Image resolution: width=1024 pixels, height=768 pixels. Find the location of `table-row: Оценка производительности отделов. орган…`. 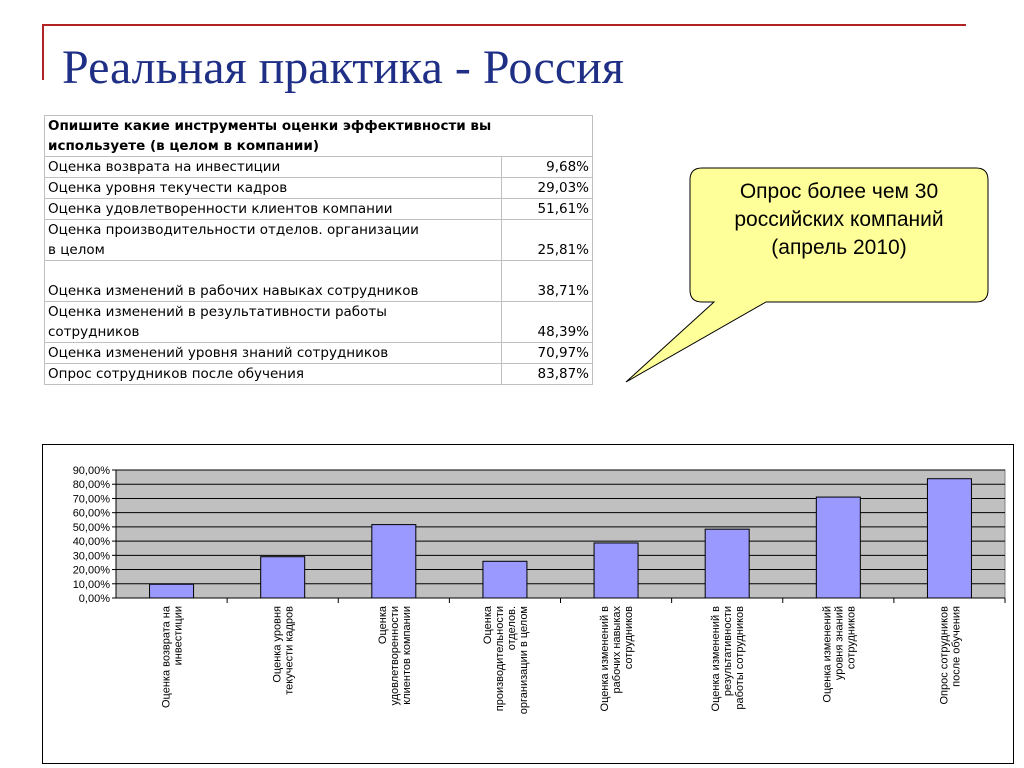

table-row: Оценка производительности отделов. орган… is located at coordinates (318, 240).